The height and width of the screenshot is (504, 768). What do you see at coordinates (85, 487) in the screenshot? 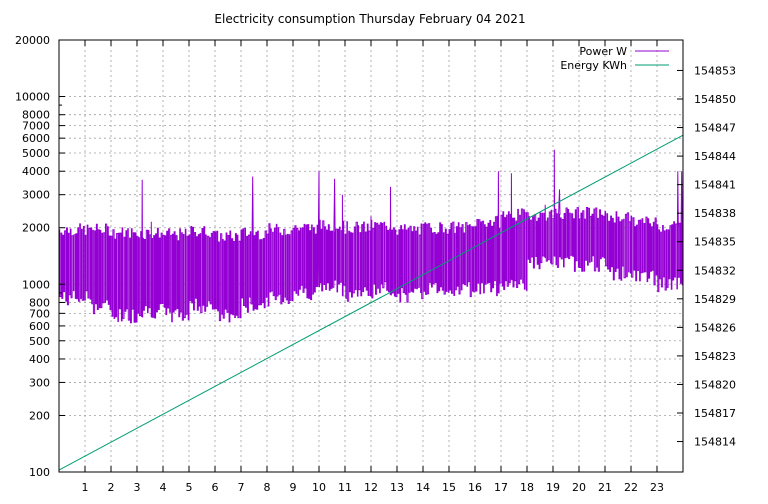
I see `x-tick-label: 1` at bounding box center [85, 487].